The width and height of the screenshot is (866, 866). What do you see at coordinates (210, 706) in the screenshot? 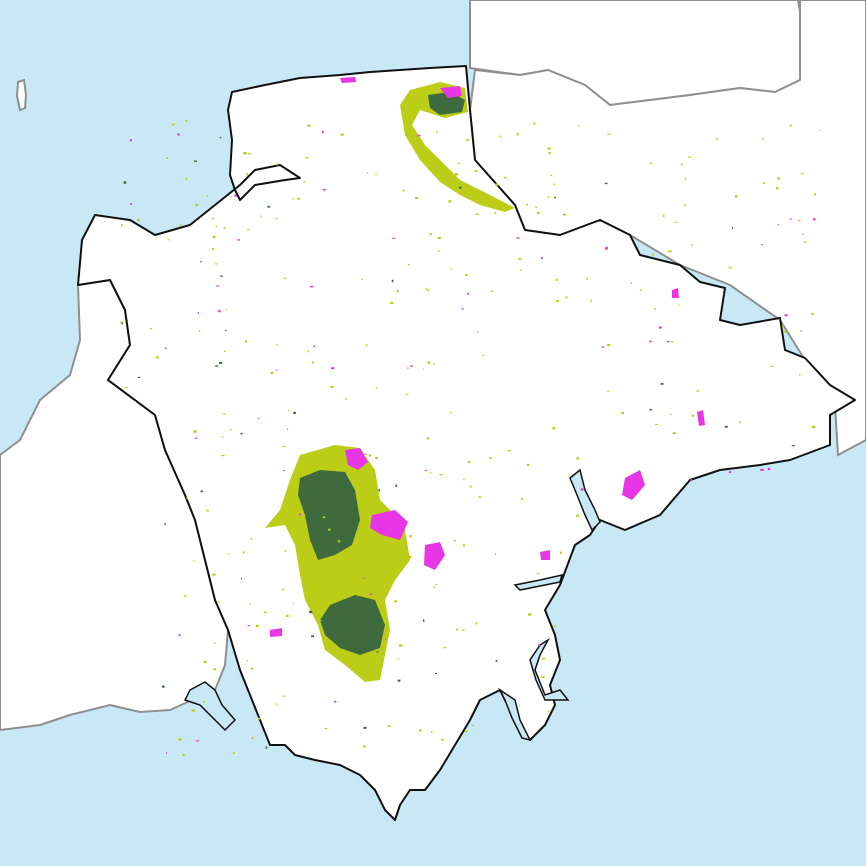
I see `estuary-tamar` at bounding box center [210, 706].